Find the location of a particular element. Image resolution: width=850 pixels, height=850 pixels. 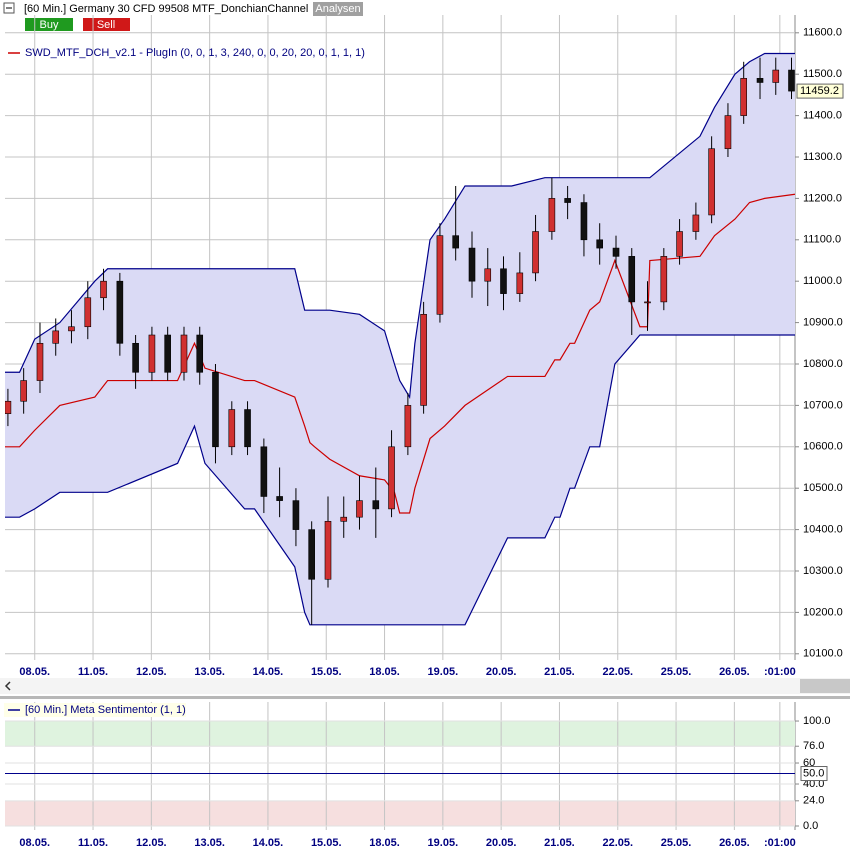

value-label-box is located at coordinates (814, 774).